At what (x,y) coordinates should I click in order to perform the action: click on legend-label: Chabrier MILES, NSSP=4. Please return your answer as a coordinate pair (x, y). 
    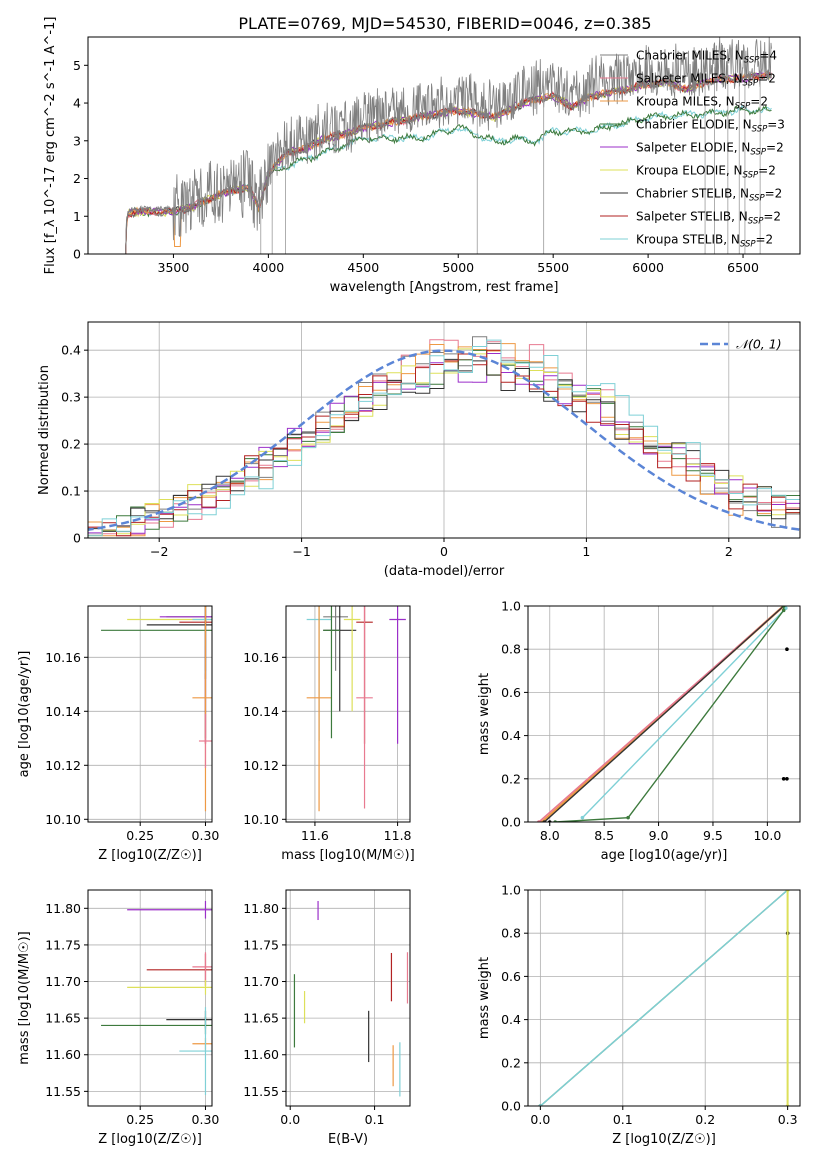
    Looking at the image, I should click on (706, 57).